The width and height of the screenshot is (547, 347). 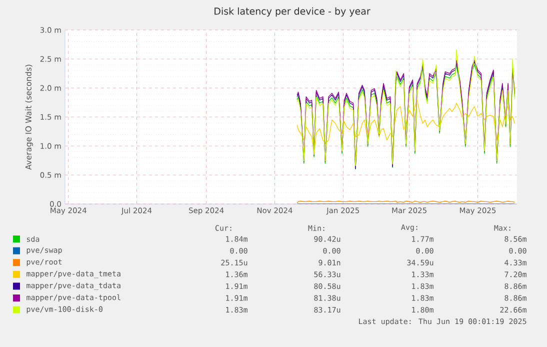 What do you see at coordinates (292, 12) in the screenshot?
I see `chart-title: Disk latency per device - by year` at bounding box center [292, 12].